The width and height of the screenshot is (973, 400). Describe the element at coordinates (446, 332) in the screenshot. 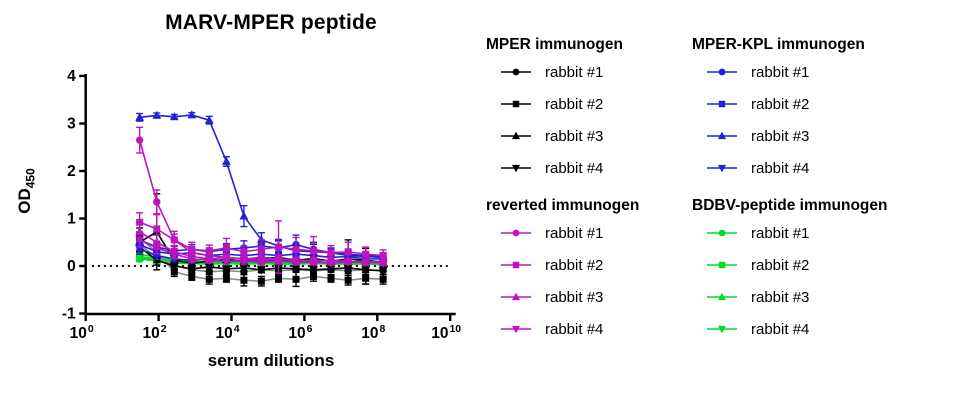

I see `x-tick-label: 10¹⁰` at that location.